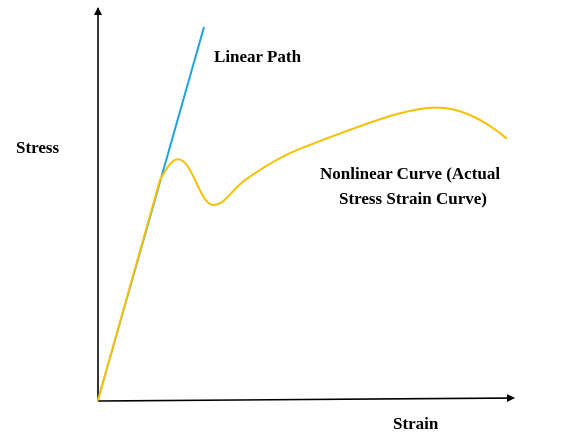 The image size is (587, 438). I want to click on y-axis-label: Stress, so click(38, 147).